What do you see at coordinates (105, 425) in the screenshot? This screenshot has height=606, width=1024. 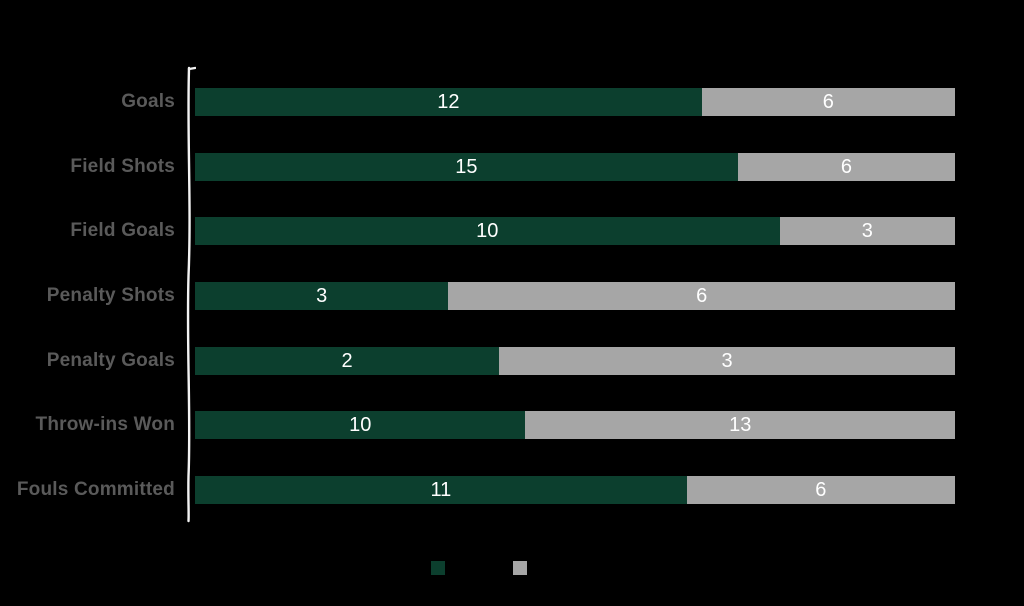 I see `category-label: Throw-ins Won` at bounding box center [105, 425].